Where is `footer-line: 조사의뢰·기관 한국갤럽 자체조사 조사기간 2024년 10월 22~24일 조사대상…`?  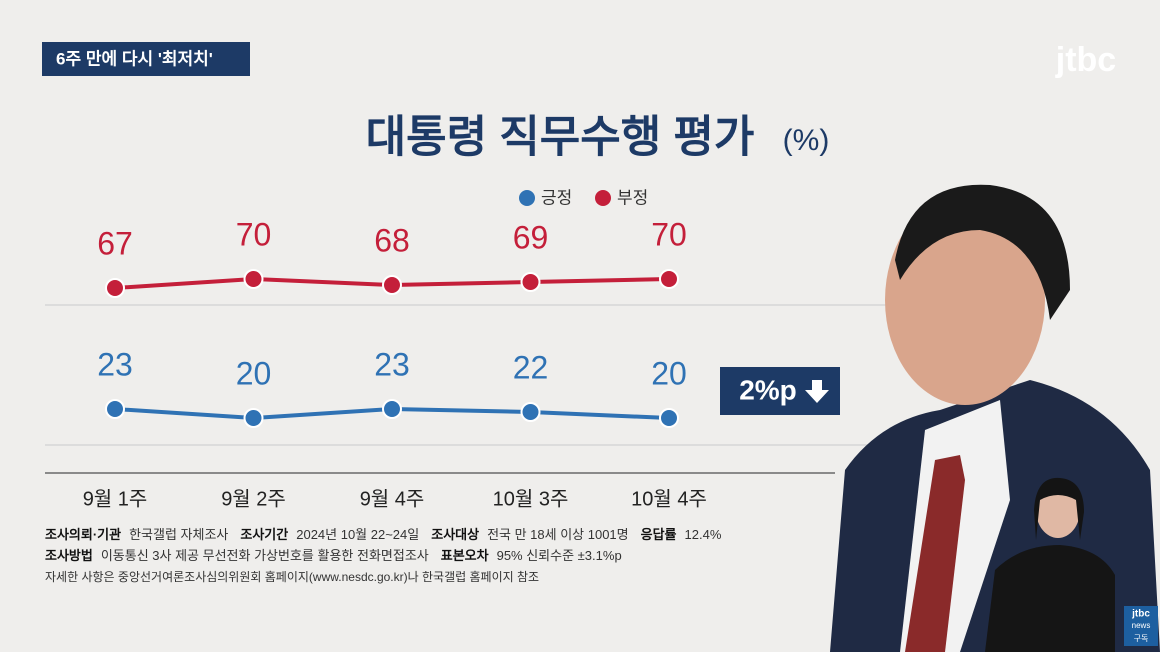
footer-line: 조사의뢰·기관 한국갤럽 자체조사 조사기간 2024년 10월 22~24일 조사대상… is located at coordinates (383, 534).